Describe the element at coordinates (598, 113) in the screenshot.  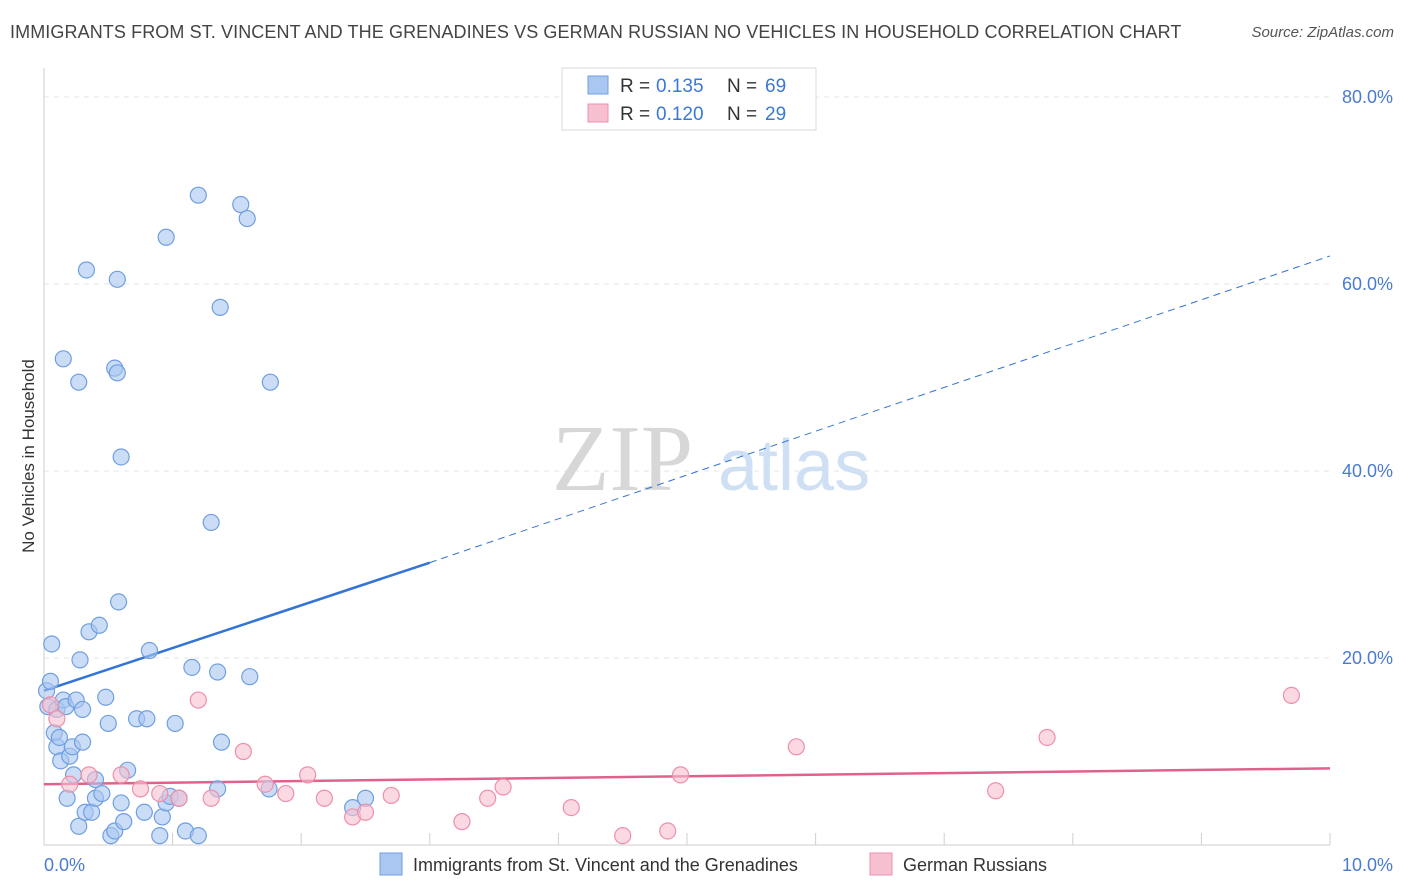
I see `stats-swatch-pink` at that location.